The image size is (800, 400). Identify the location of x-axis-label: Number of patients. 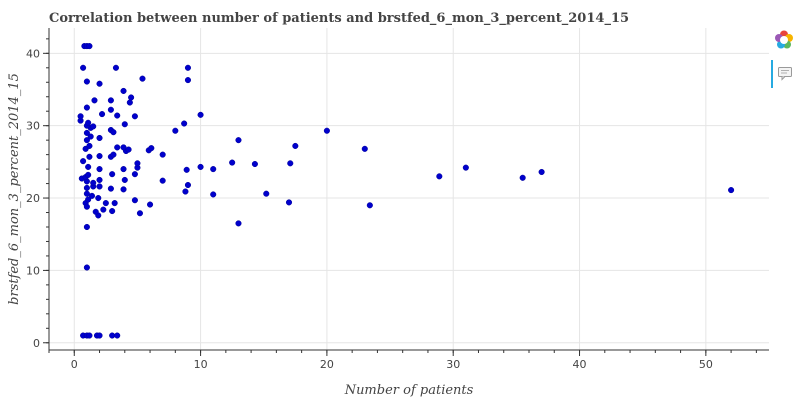
(409, 390).